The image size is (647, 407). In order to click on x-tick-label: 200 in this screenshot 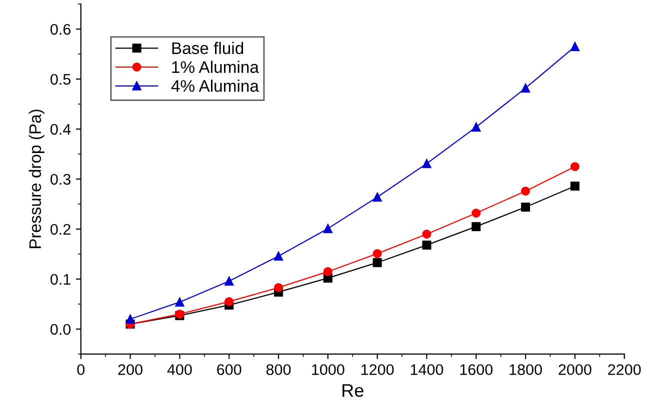, I will do `click(130, 370)`.